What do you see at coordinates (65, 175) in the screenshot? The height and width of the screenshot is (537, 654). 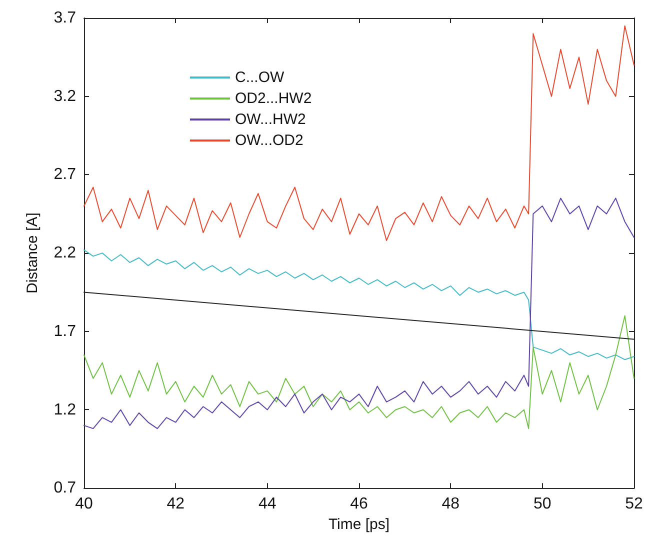 I see `y-tick-label: 2.7` at bounding box center [65, 175].